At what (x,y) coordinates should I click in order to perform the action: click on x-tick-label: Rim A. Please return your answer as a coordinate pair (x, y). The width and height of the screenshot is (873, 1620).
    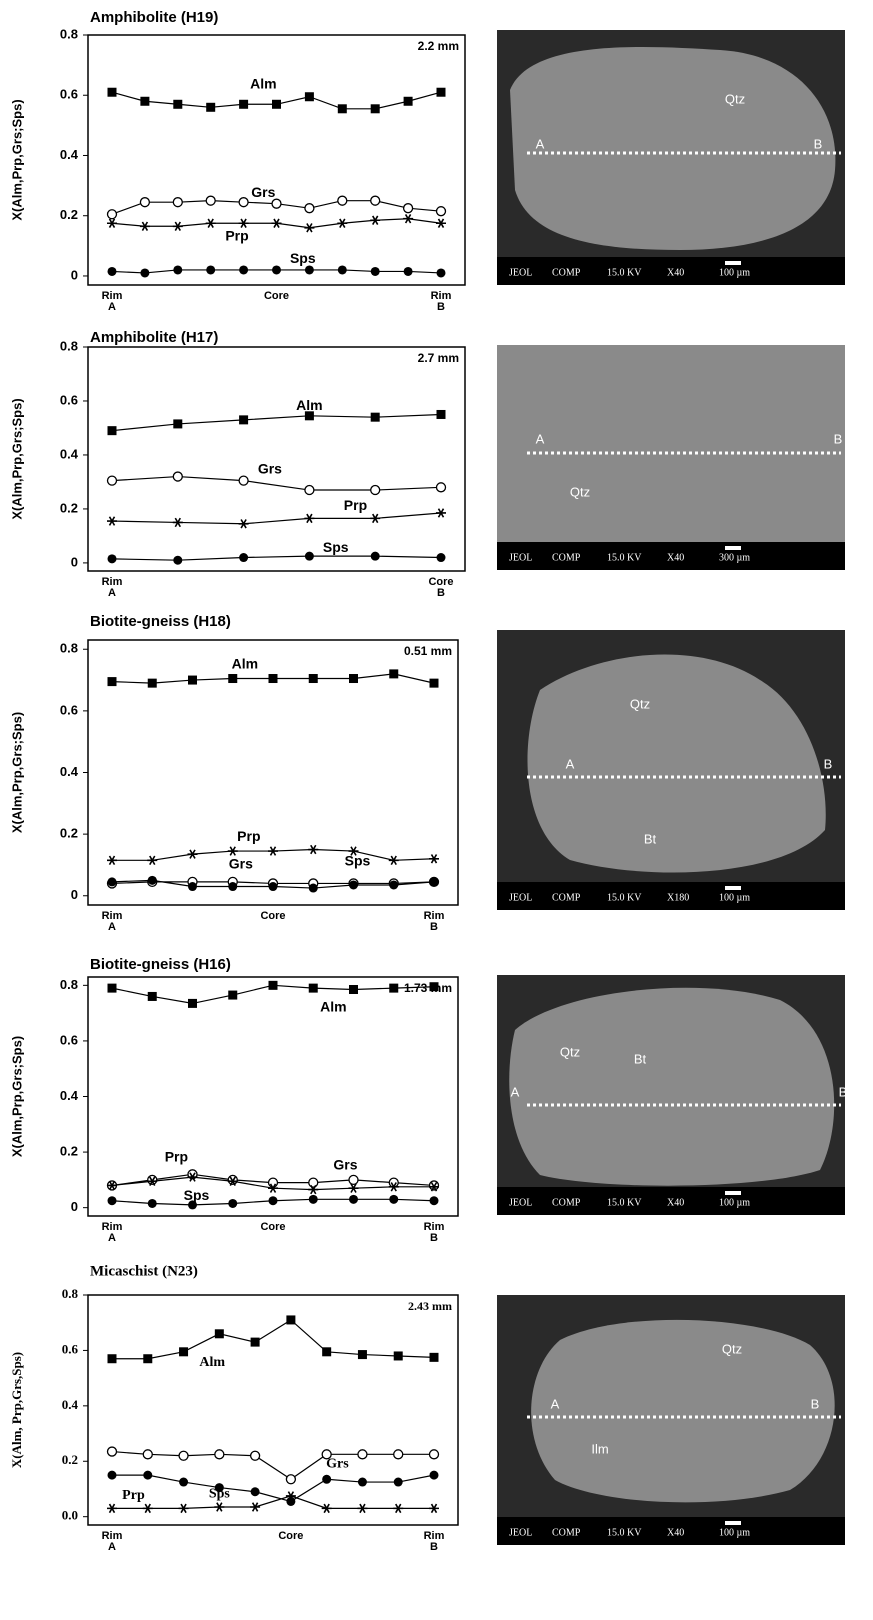
    Looking at the image, I should click on (112, 922).